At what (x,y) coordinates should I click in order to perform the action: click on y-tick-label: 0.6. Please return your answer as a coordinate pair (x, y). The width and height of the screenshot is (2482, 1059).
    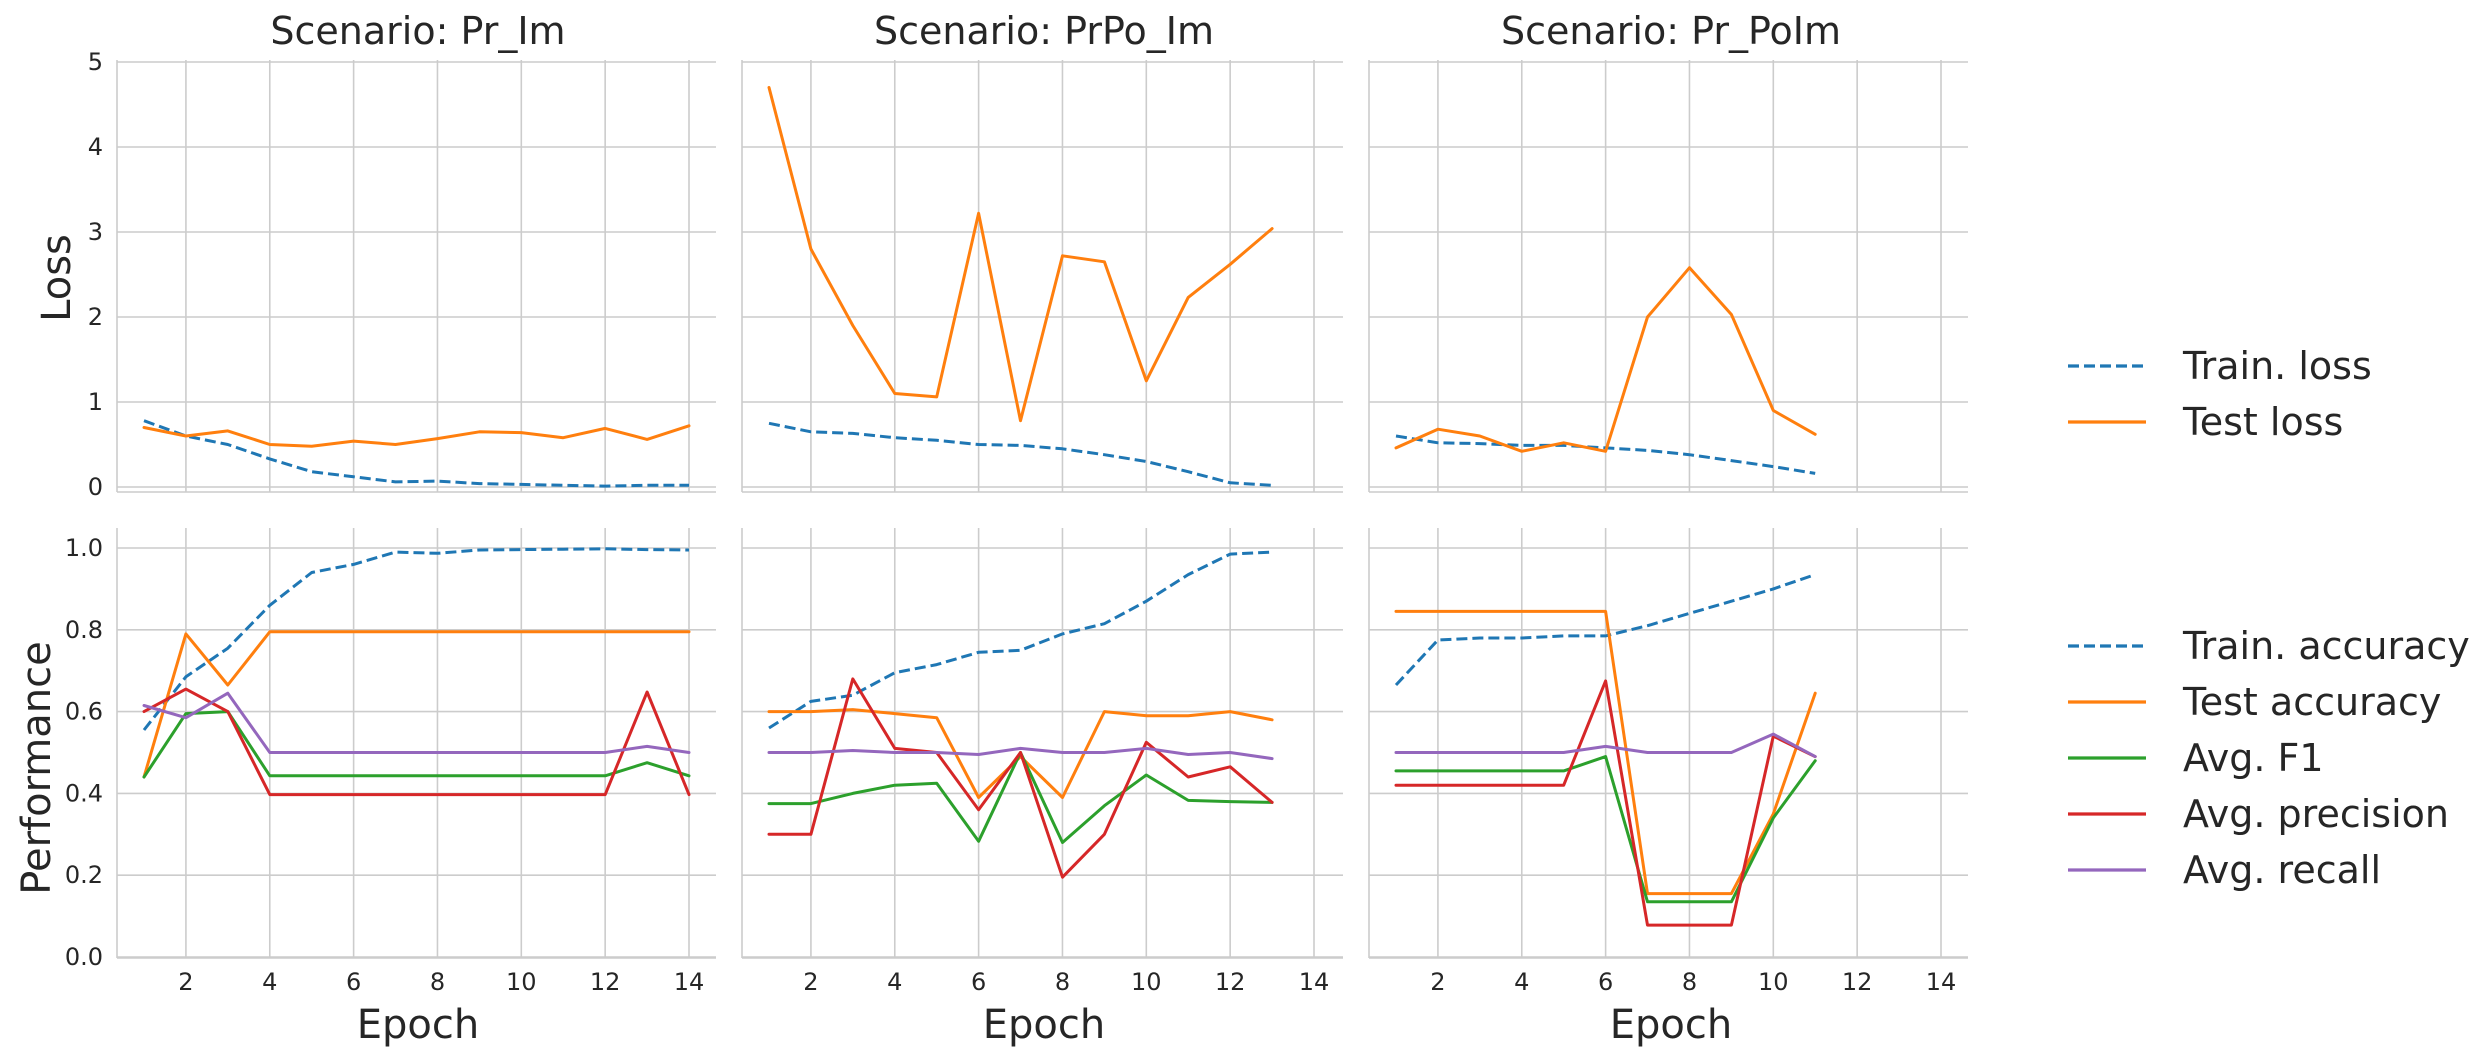
    Looking at the image, I should click on (84, 712).